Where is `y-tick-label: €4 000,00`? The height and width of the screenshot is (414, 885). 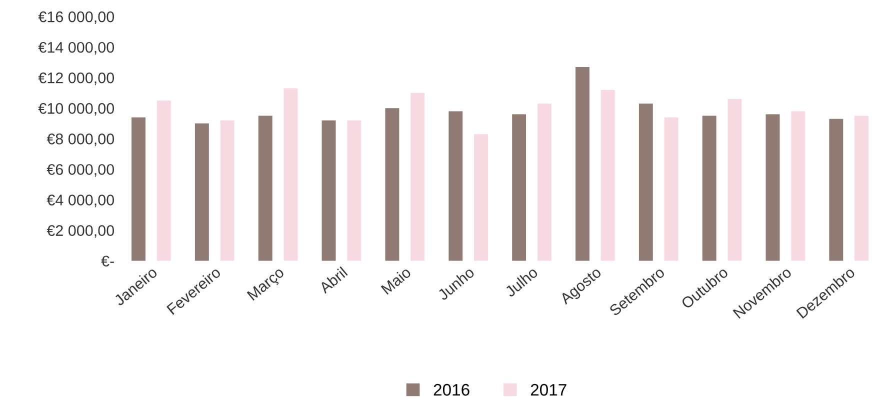 y-tick-label: €4 000,00 is located at coordinates (80, 201).